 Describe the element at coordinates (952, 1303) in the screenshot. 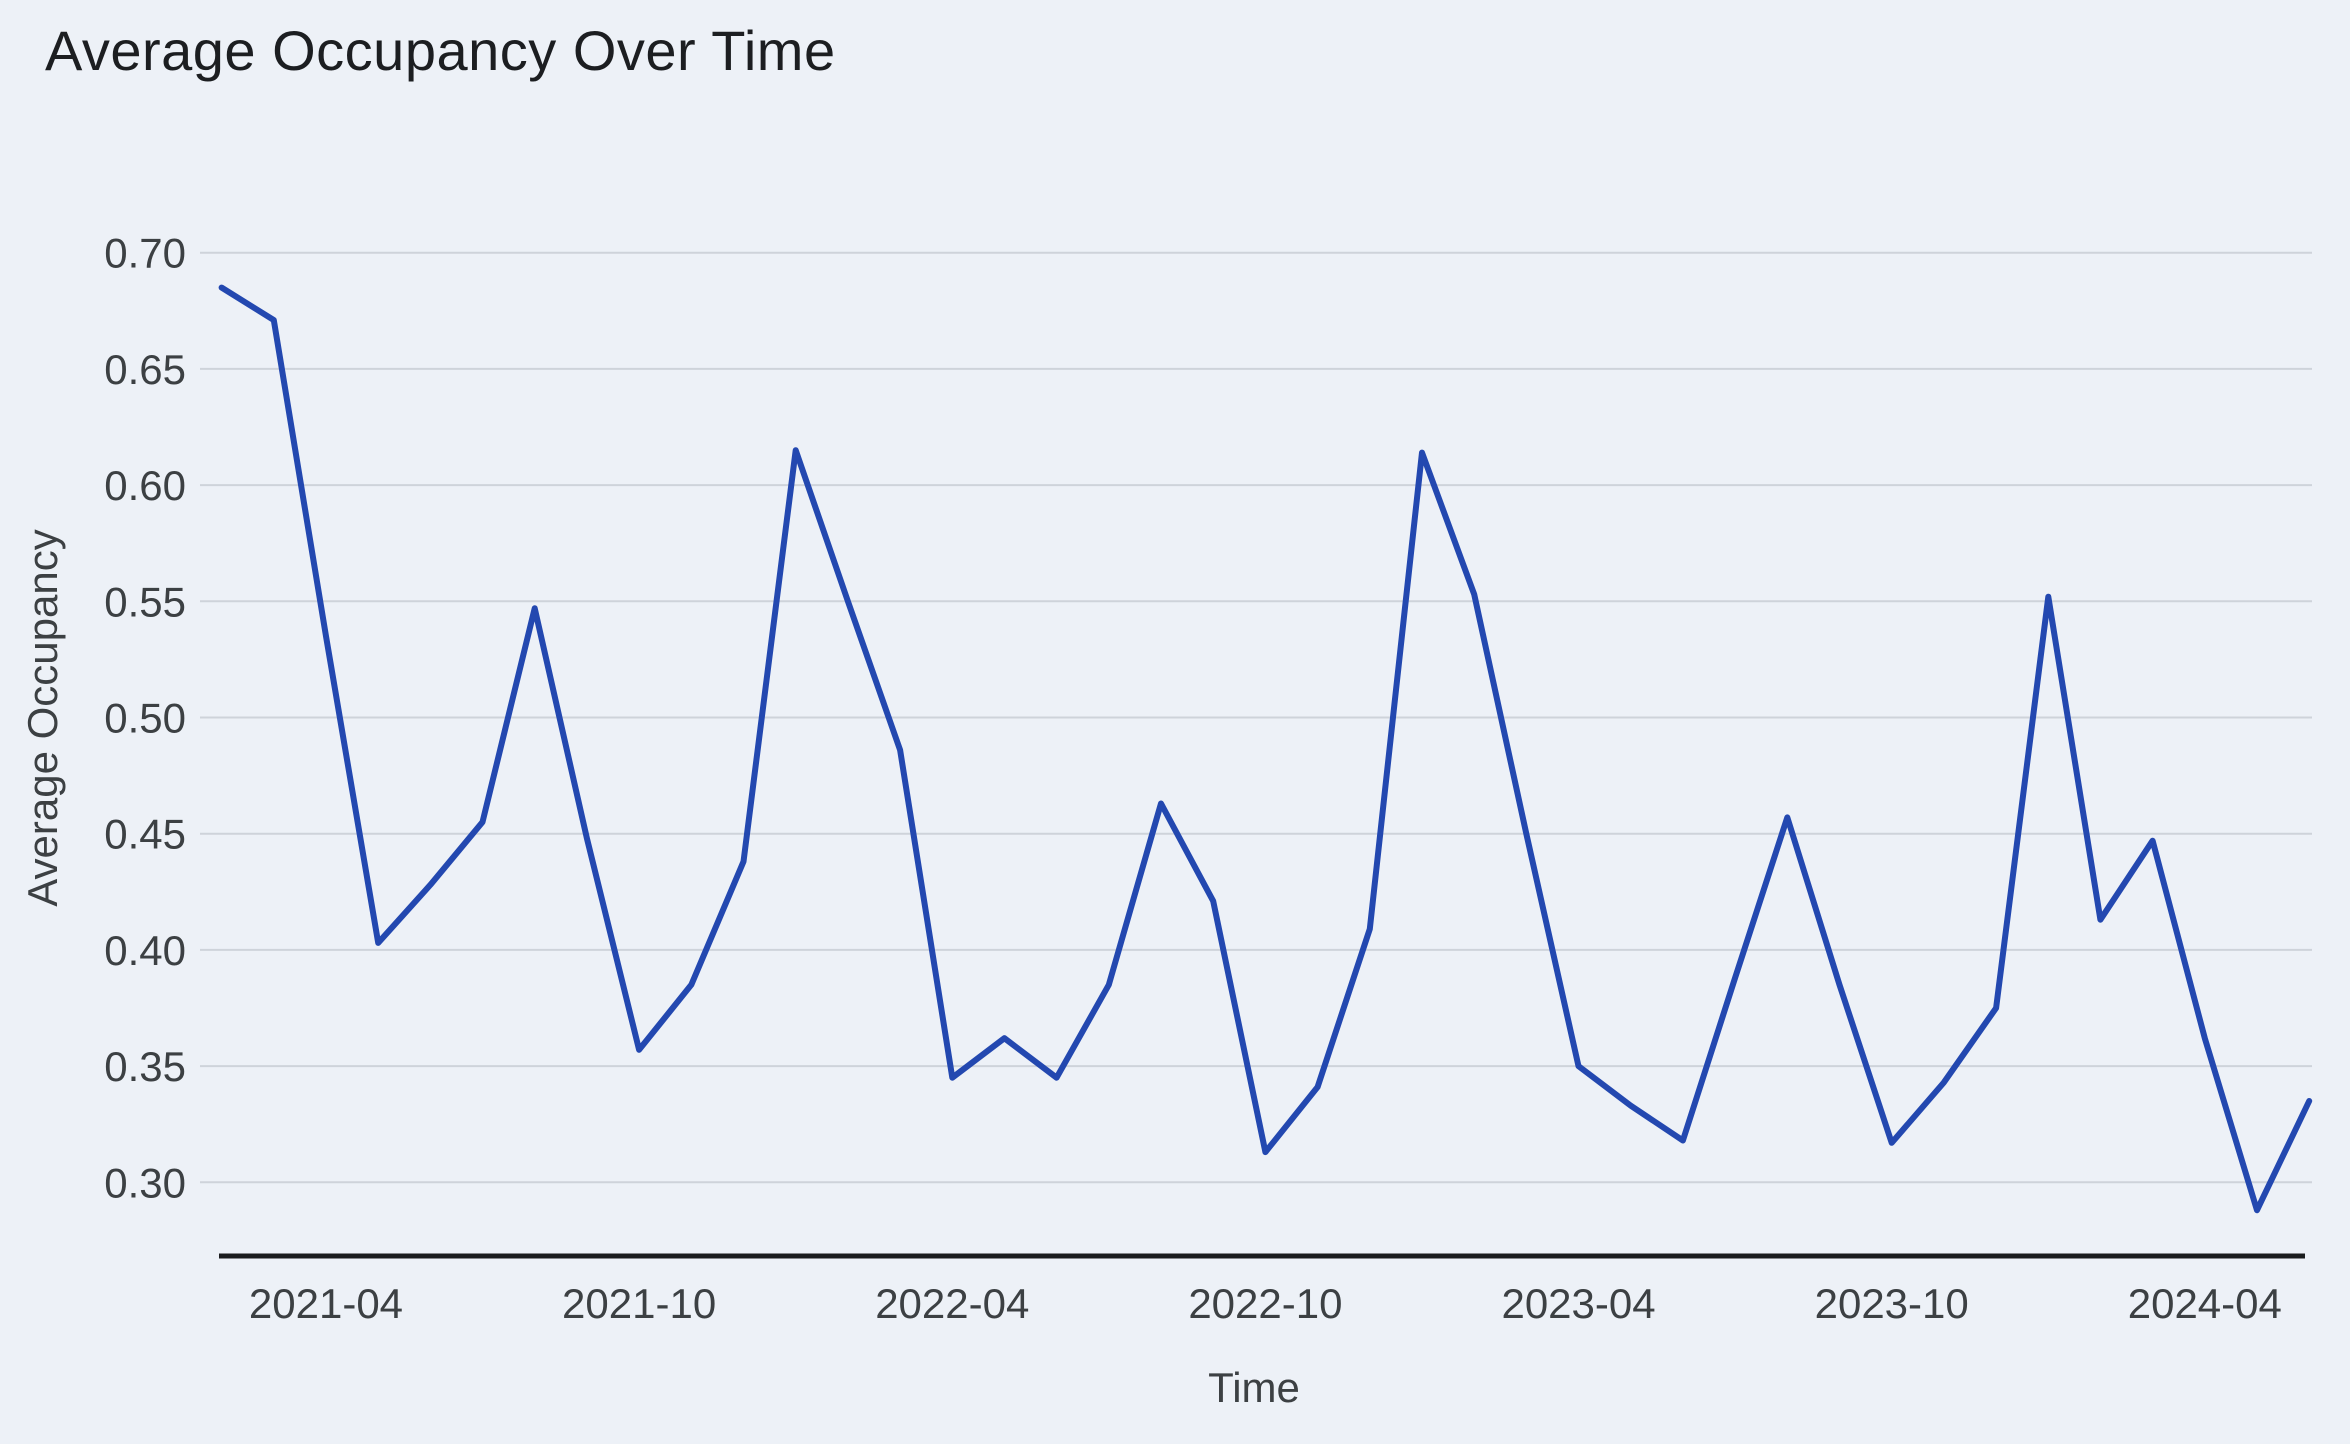

I see `x-tick-label: 2022-04` at that location.